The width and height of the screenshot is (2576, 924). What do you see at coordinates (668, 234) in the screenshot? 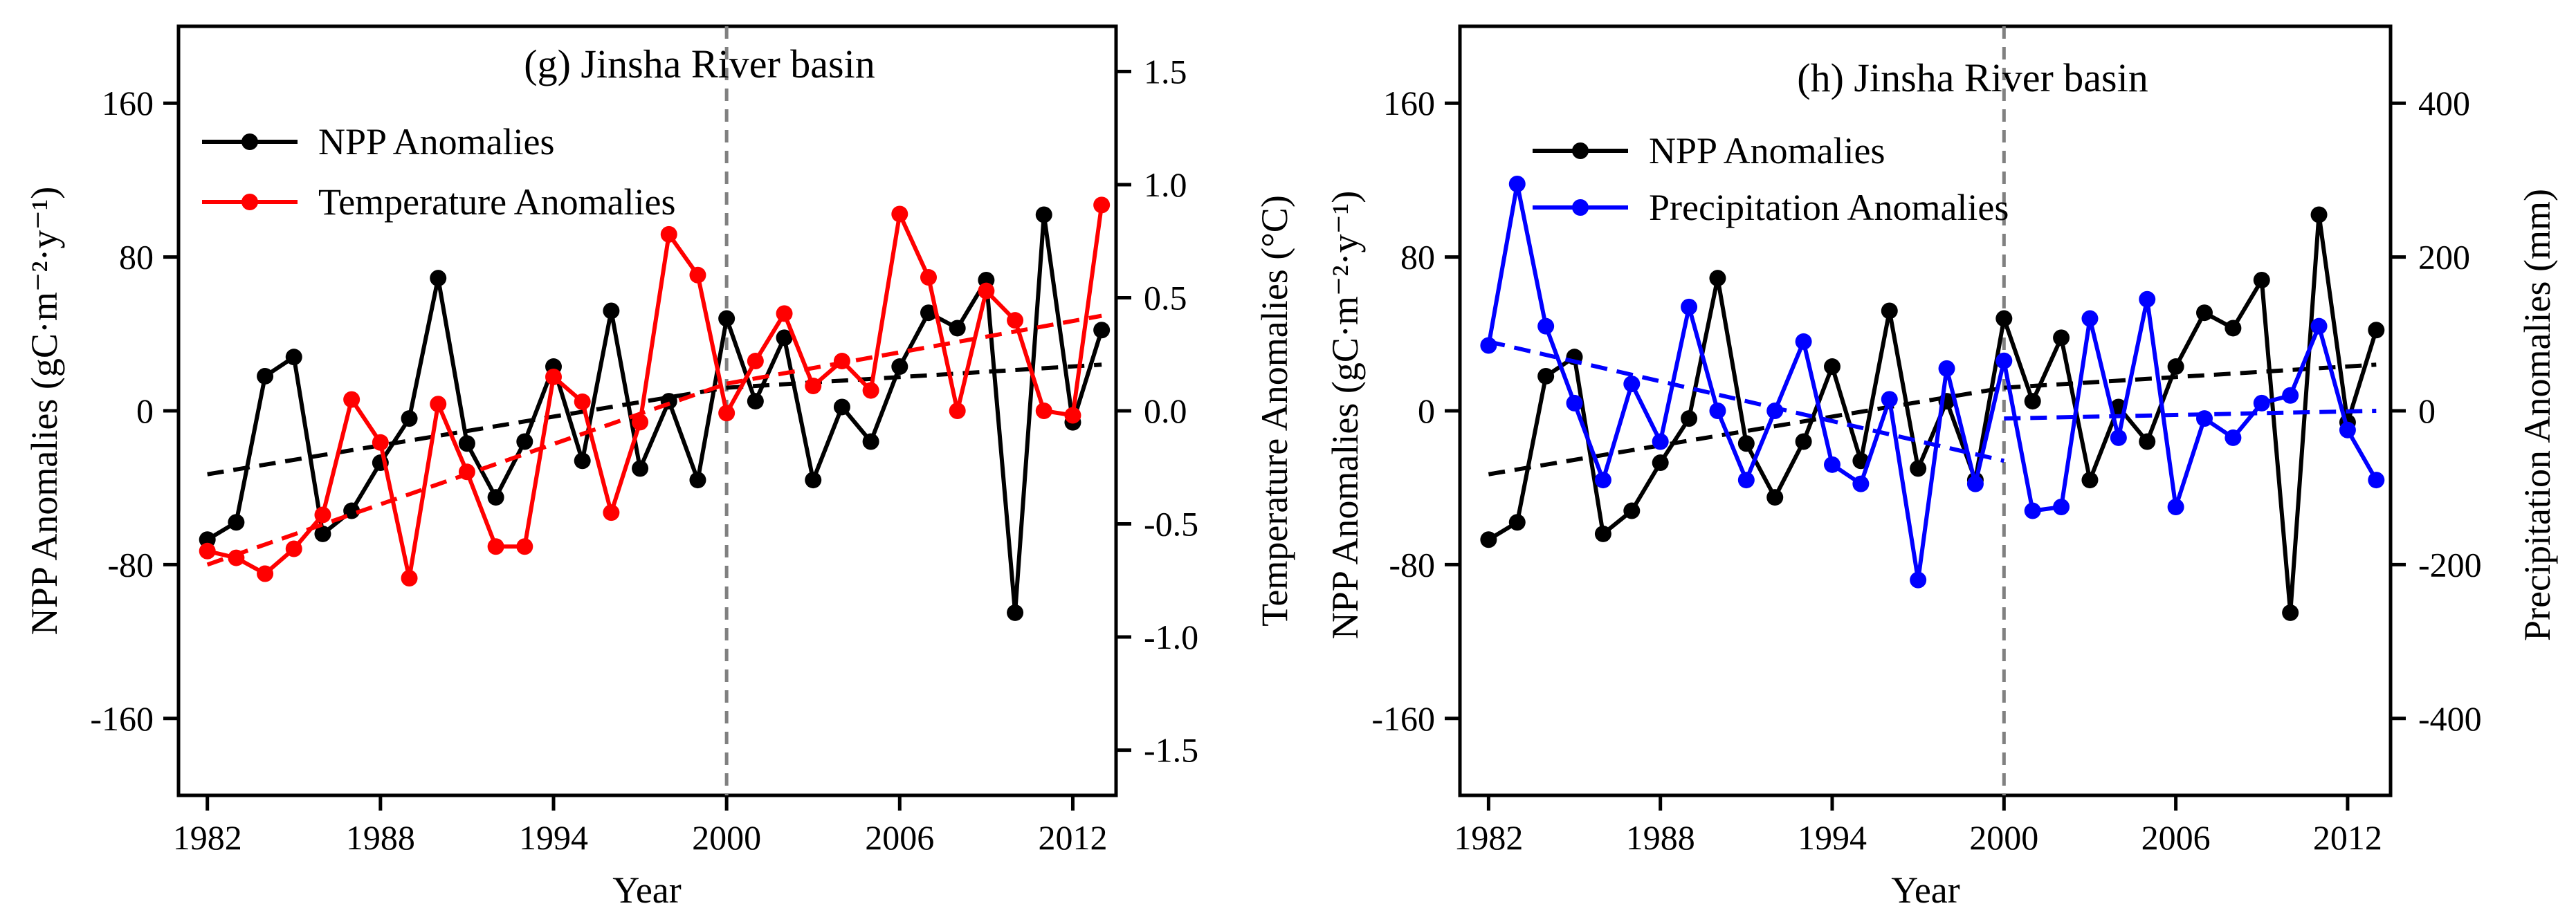
I see `data-point-temperature-anomalies-1998` at bounding box center [668, 234].